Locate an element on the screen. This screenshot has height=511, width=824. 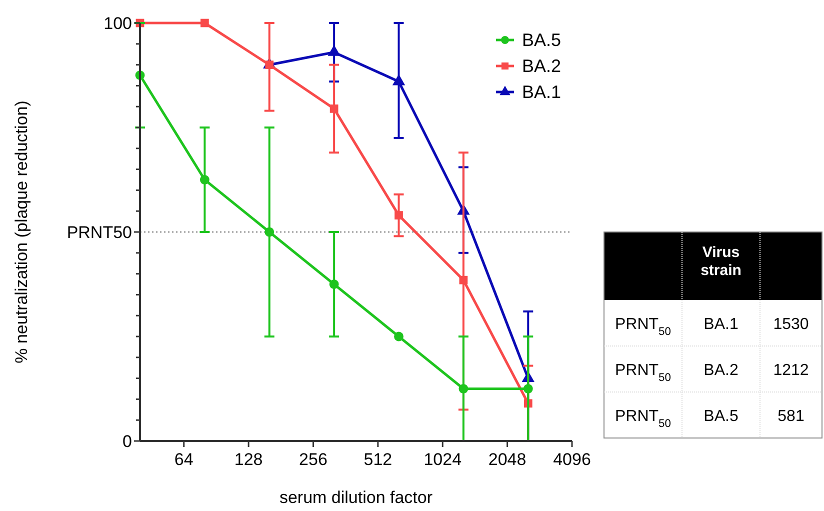
x-axis-title: serum dilution factor is located at coordinates (356, 497).